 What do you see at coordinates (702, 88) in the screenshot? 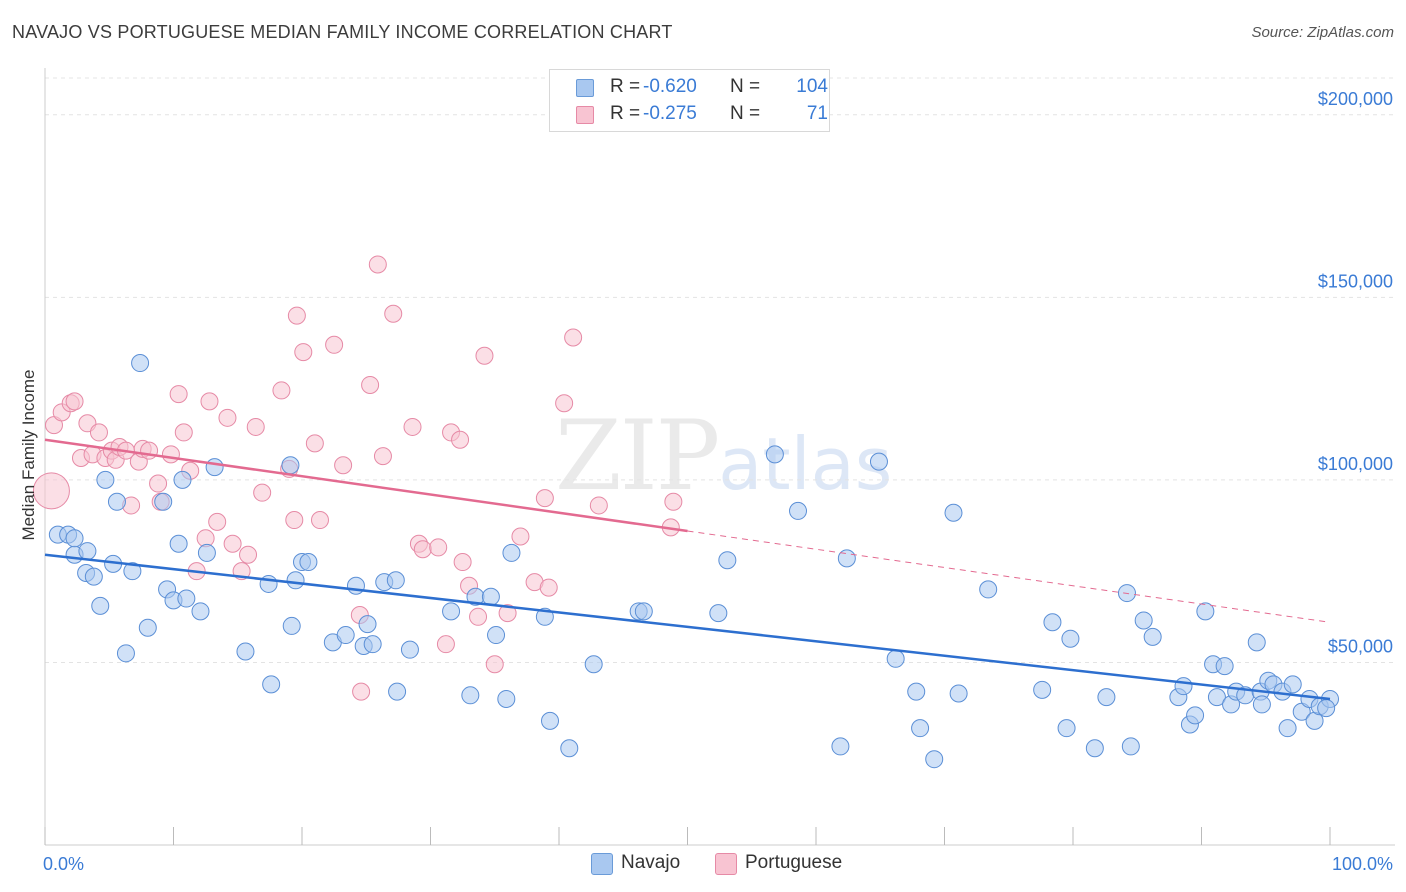
I see `legend-row-navajo: R = -0.620 N = 104` at bounding box center [702, 88].